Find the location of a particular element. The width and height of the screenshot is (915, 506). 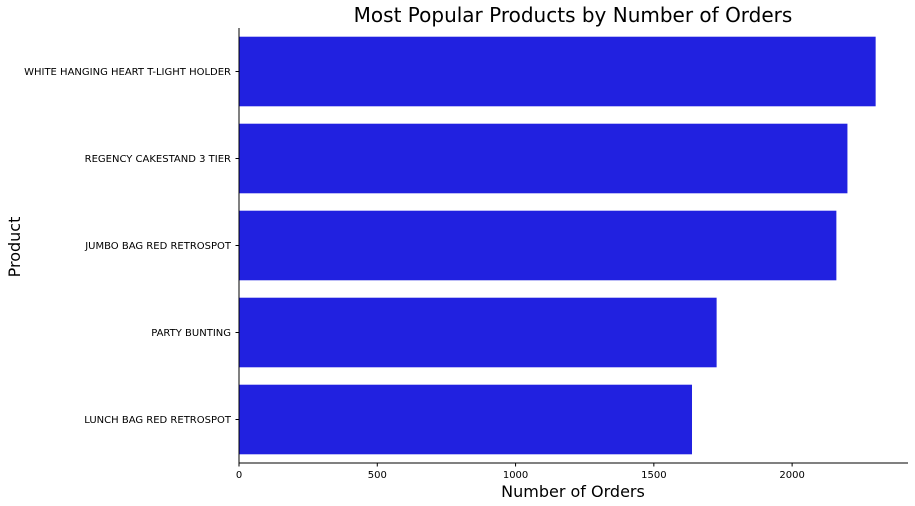

x-tick-label: 2000 is located at coordinates (791, 475).